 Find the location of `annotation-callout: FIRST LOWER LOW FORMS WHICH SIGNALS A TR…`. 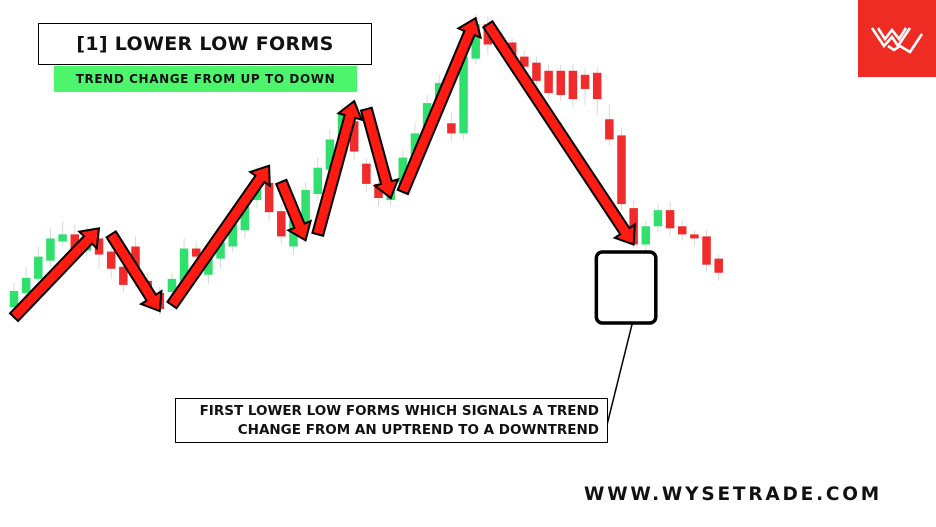

annotation-callout: FIRST LOWER LOW FORMS WHICH SIGNALS A TR… is located at coordinates (391, 420).